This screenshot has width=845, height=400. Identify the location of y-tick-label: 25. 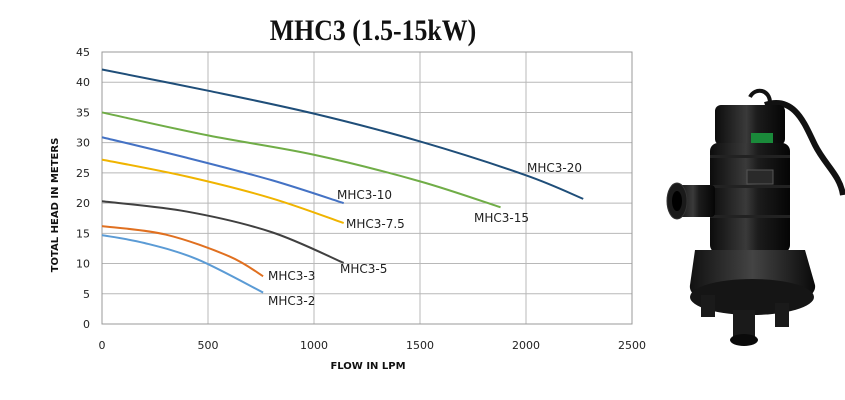
(83, 173).